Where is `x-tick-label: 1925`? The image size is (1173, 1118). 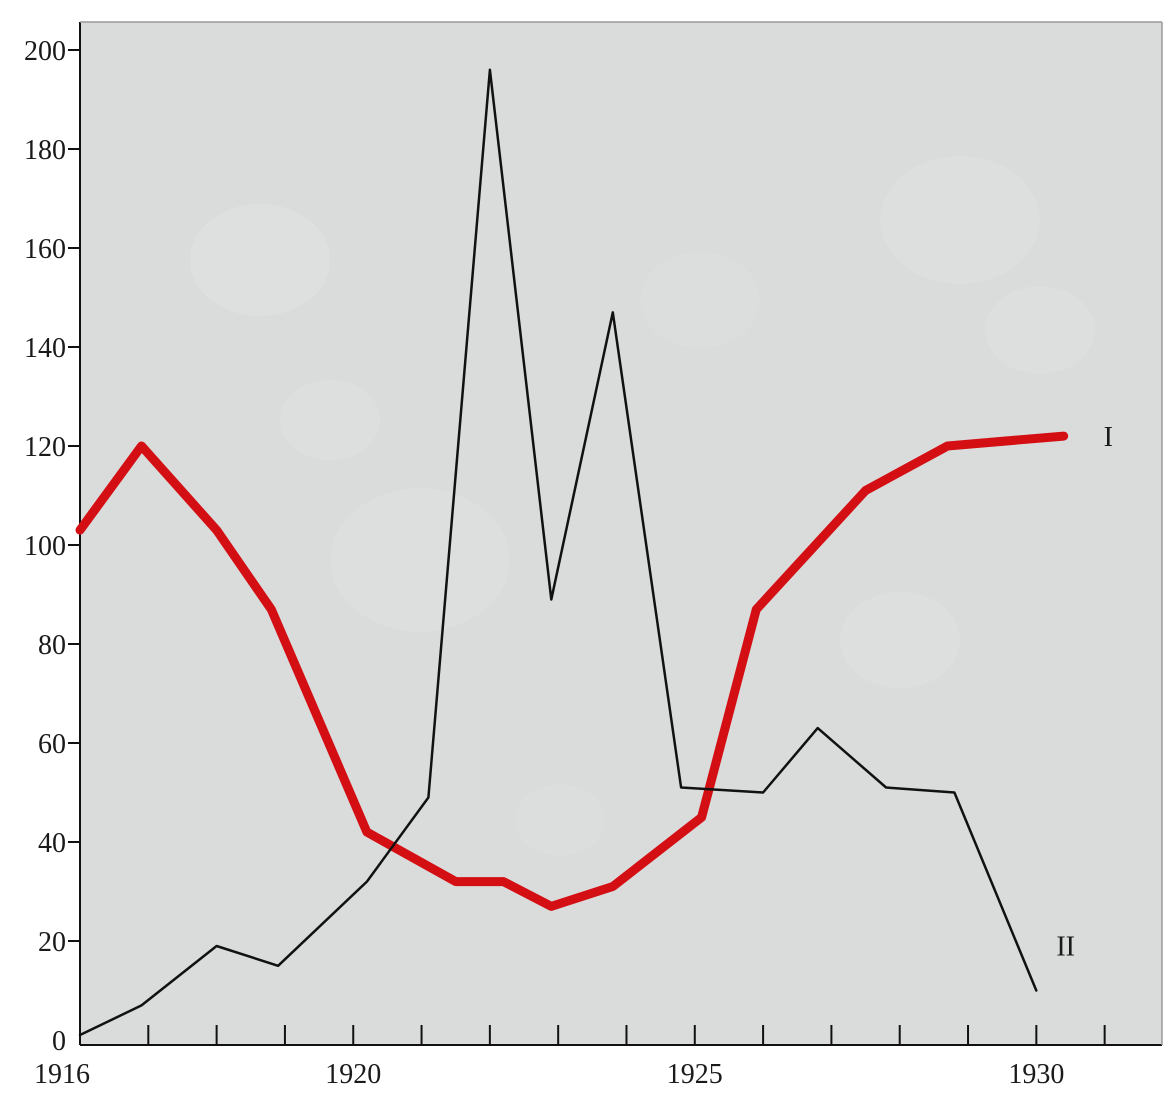
x-tick-label: 1925 is located at coordinates (695, 1074).